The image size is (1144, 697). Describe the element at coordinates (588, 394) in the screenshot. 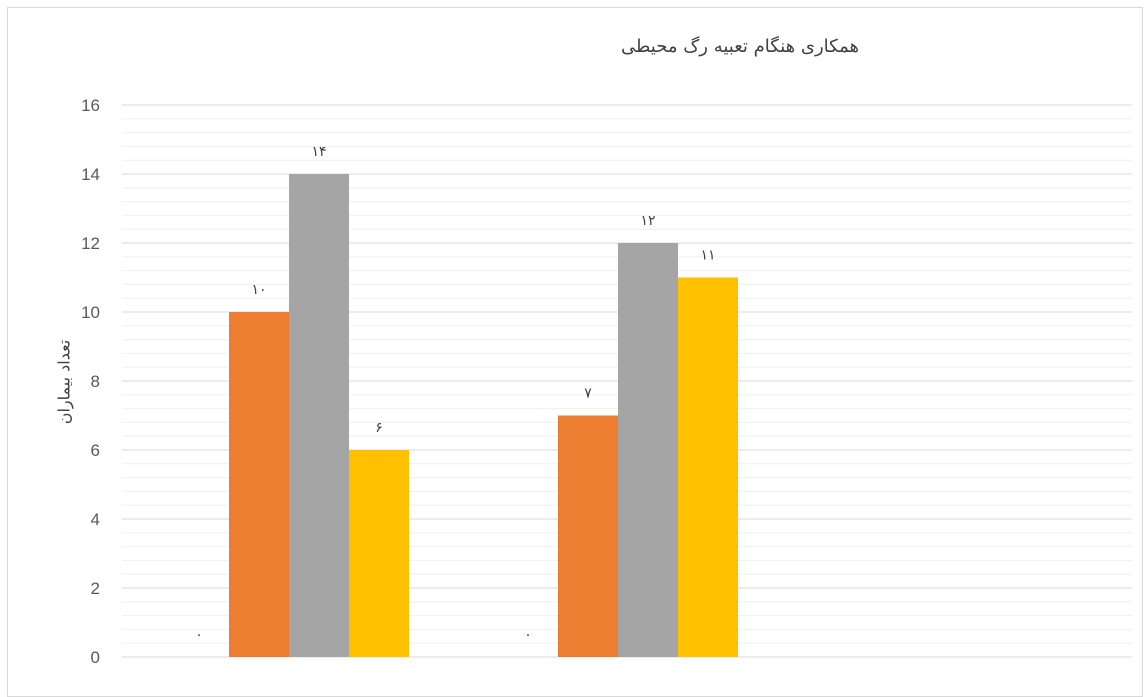

I see `data-label: ۷` at that location.